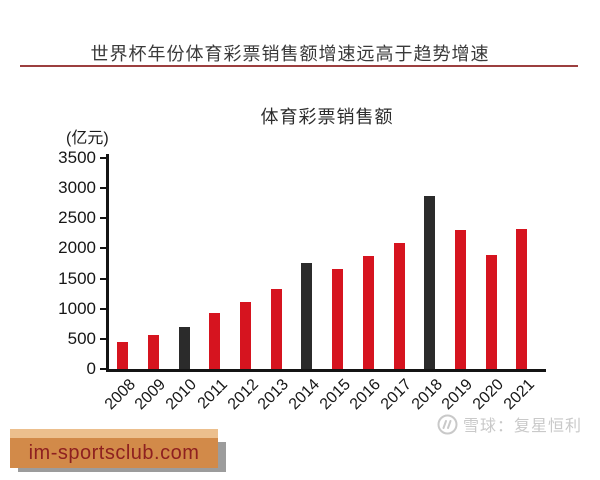 Image resolution: width=600 pixels, height=480 pixels. I want to click on ytick-mark-2000, so click(103, 248).